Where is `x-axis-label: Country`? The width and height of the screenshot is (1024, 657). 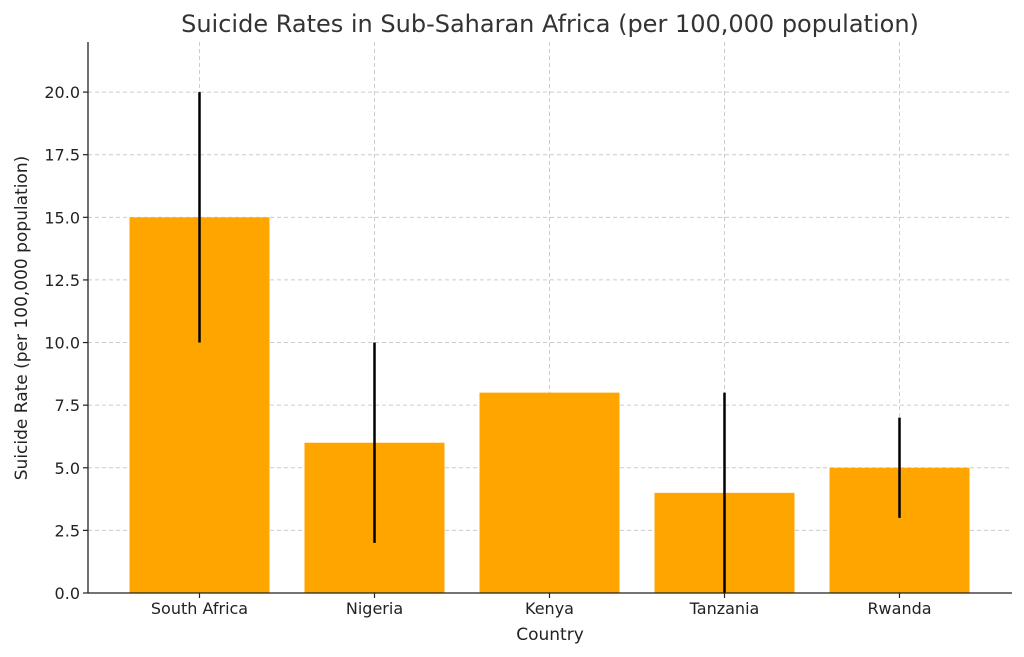
x-axis-label: Country is located at coordinates (550, 635).